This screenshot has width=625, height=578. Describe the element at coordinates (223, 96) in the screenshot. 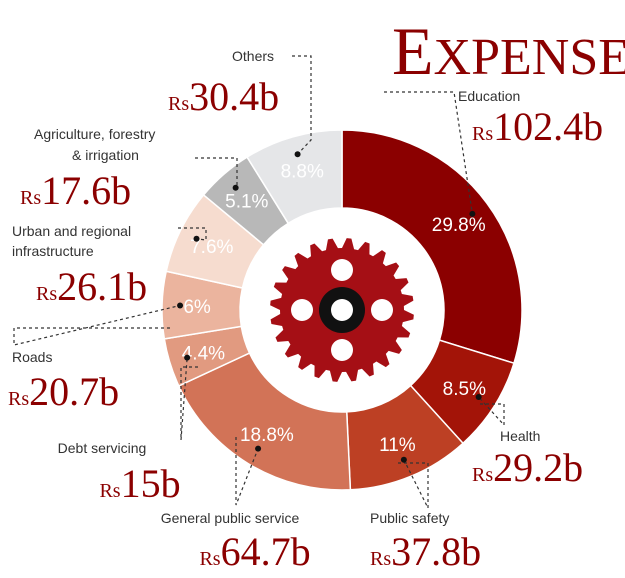

I see `amount-label-others: Rs30.4b` at that location.